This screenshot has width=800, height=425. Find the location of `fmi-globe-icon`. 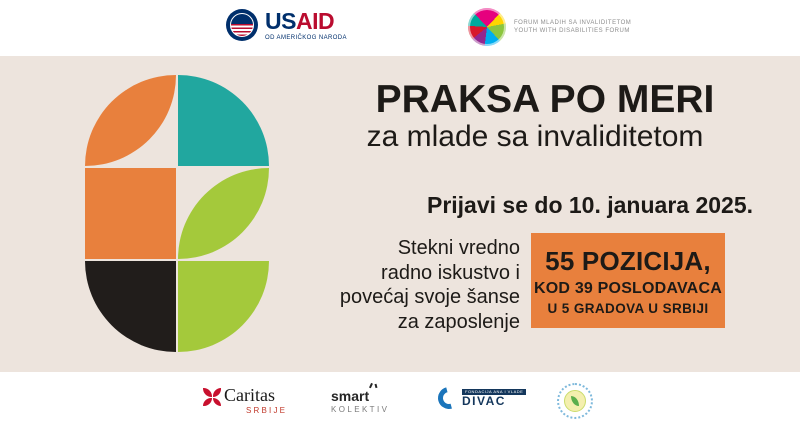

fmi-globe-icon is located at coordinates (487, 27).